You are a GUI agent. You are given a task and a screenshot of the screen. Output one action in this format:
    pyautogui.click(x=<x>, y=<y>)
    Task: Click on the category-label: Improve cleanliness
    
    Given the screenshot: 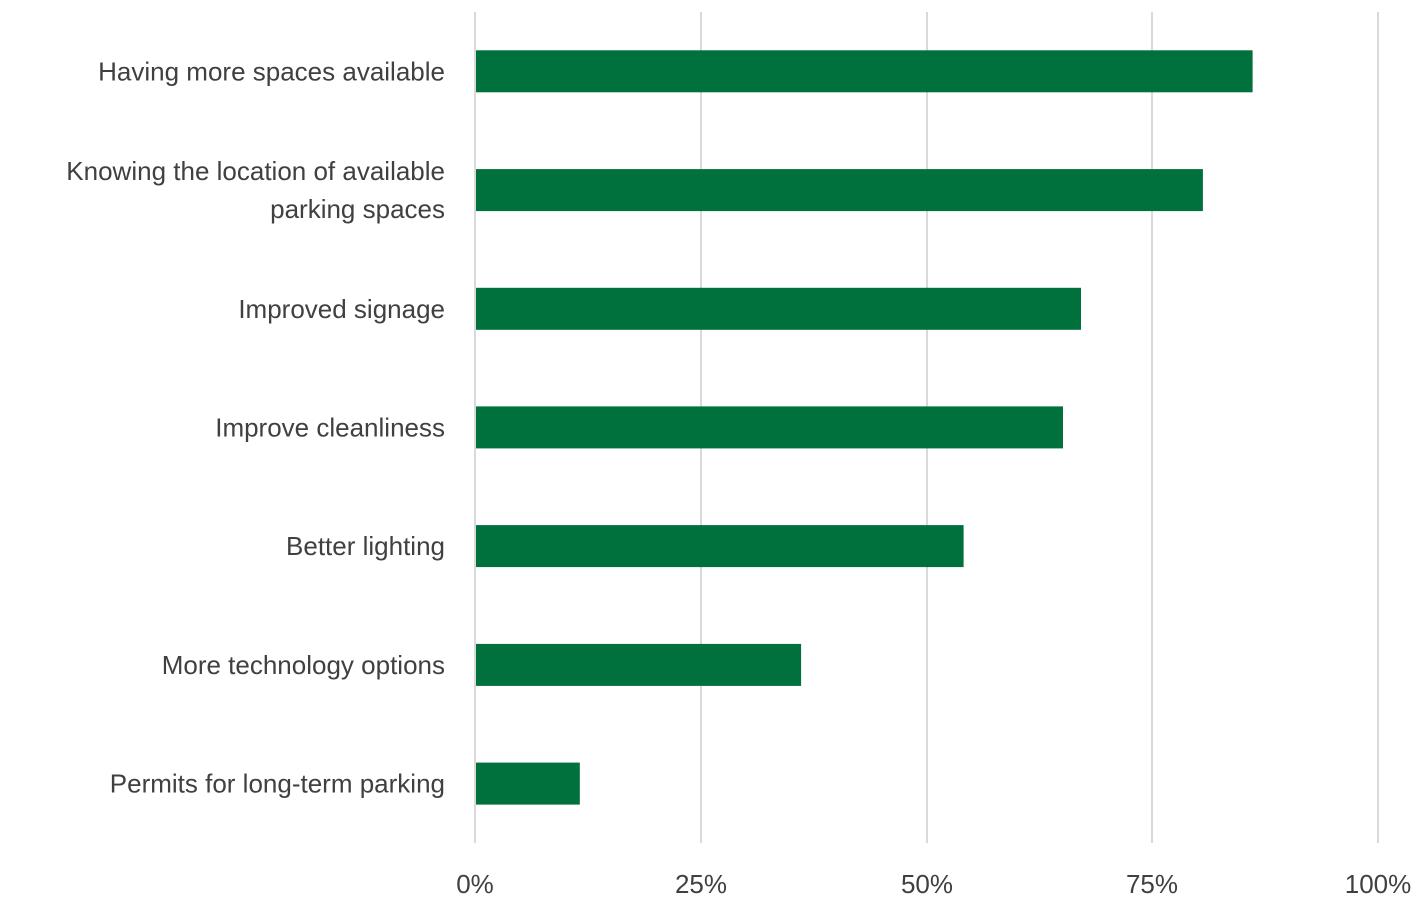 What is the action you would take?
    pyautogui.click(x=330, y=427)
    